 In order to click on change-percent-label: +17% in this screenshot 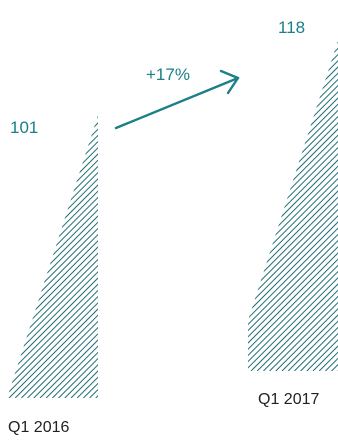, I will do `click(168, 74)`.